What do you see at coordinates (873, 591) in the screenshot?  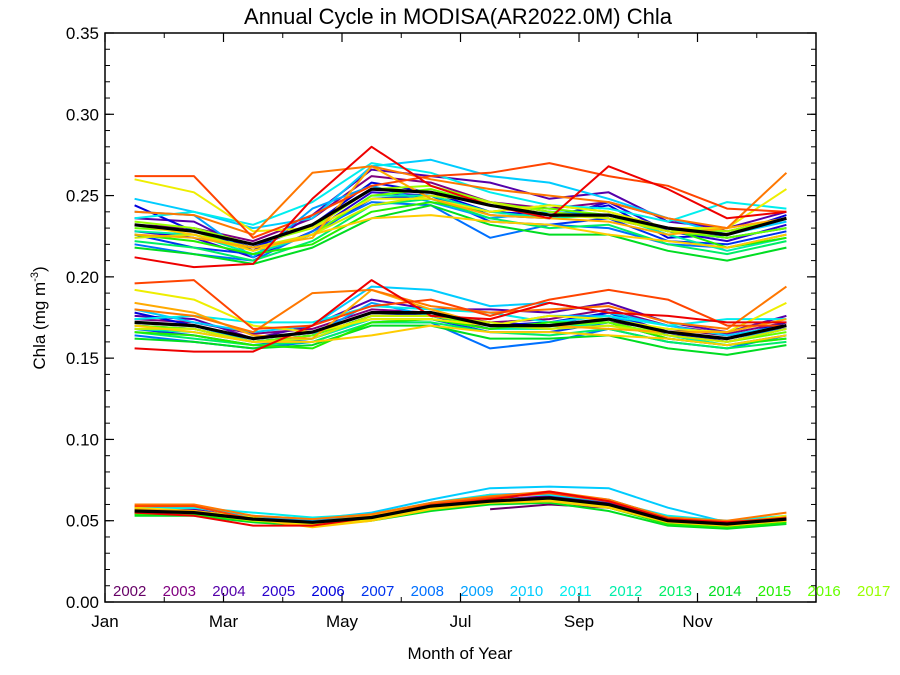 I see `legend-item-2017: 2017` at bounding box center [873, 591].